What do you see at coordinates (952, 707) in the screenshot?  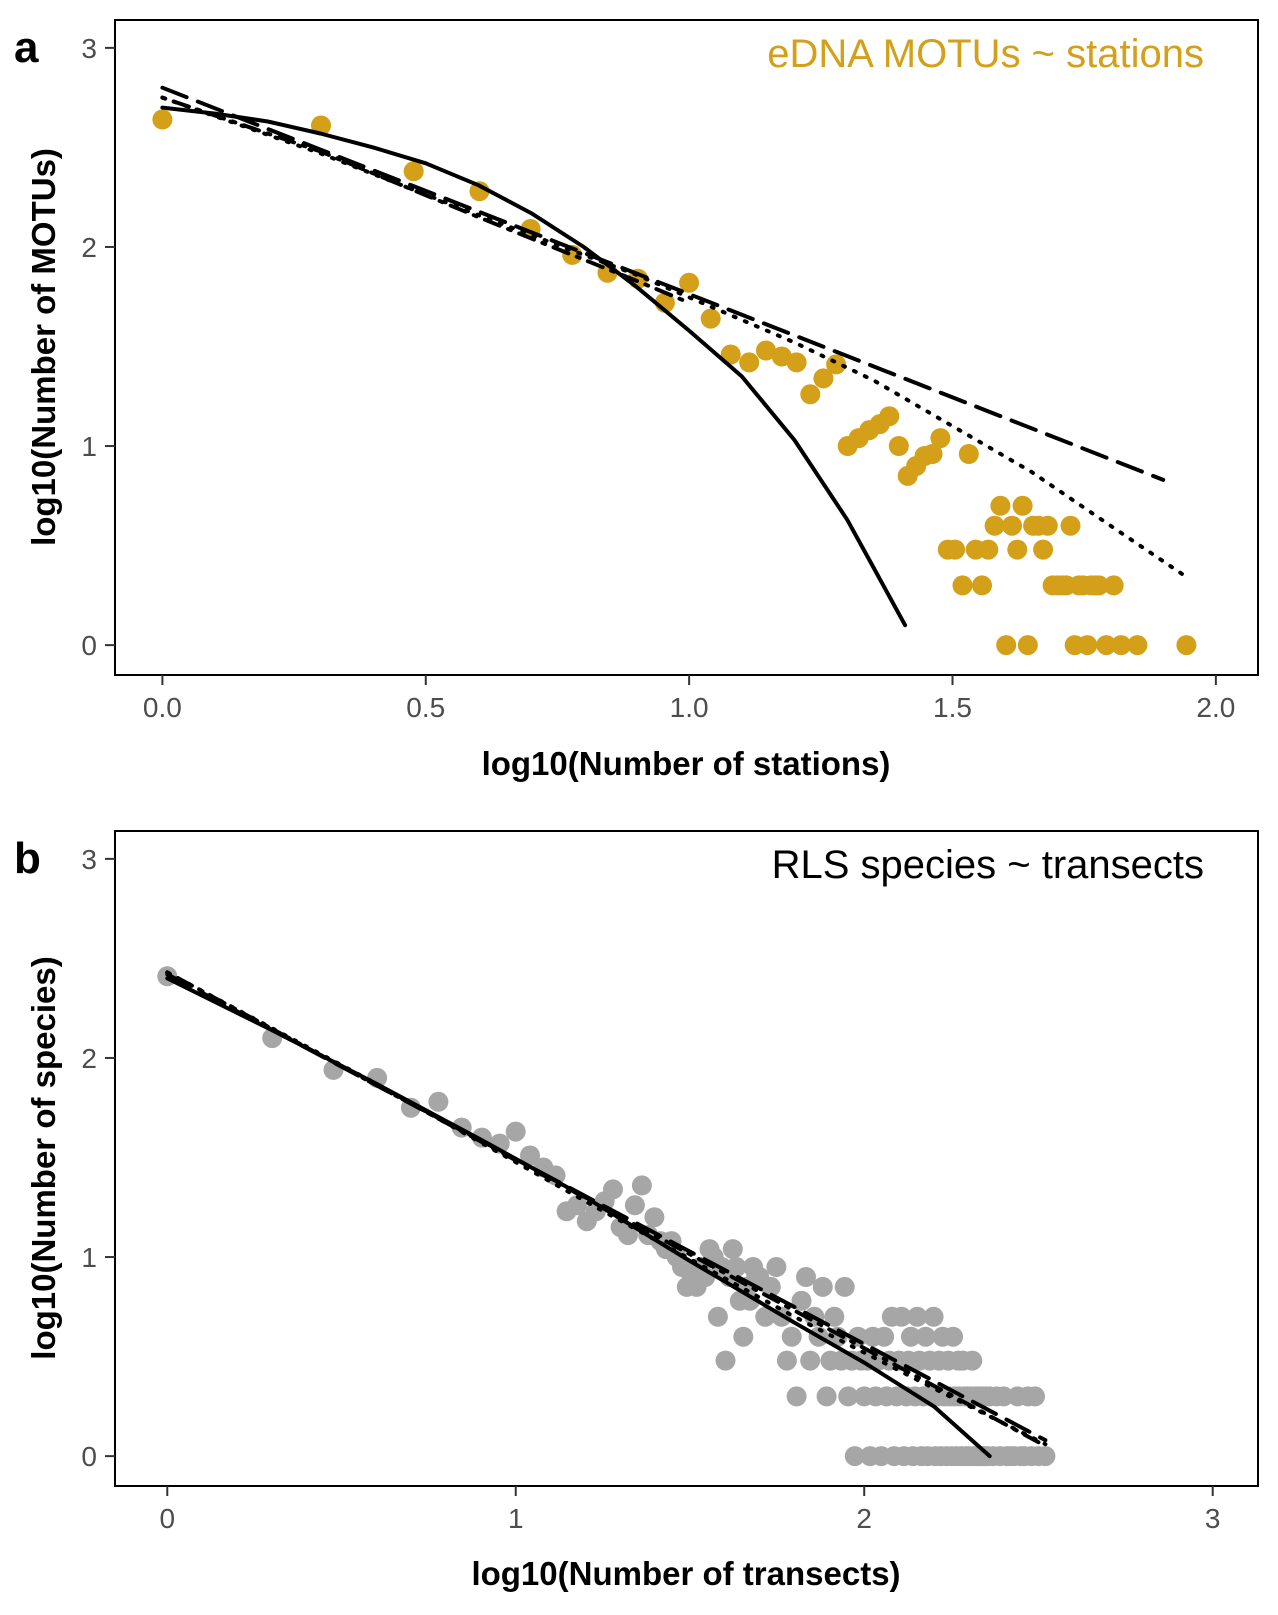 I see `x-tick-label: 1.5` at bounding box center [952, 707].